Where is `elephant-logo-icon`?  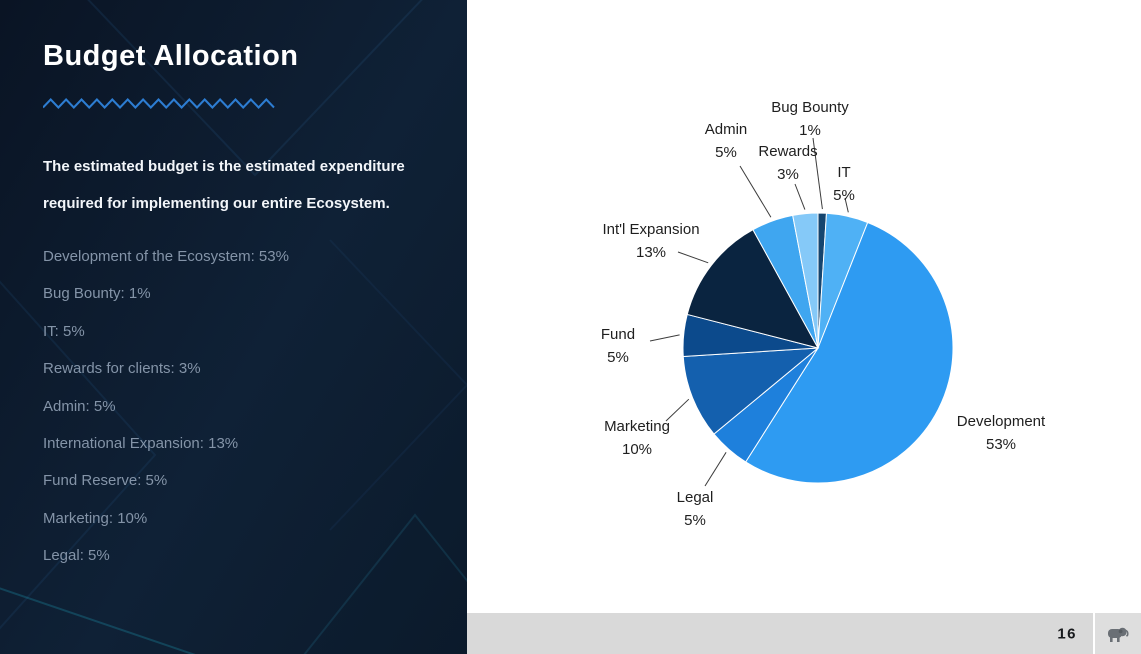 elephant-logo-icon is located at coordinates (1118, 634).